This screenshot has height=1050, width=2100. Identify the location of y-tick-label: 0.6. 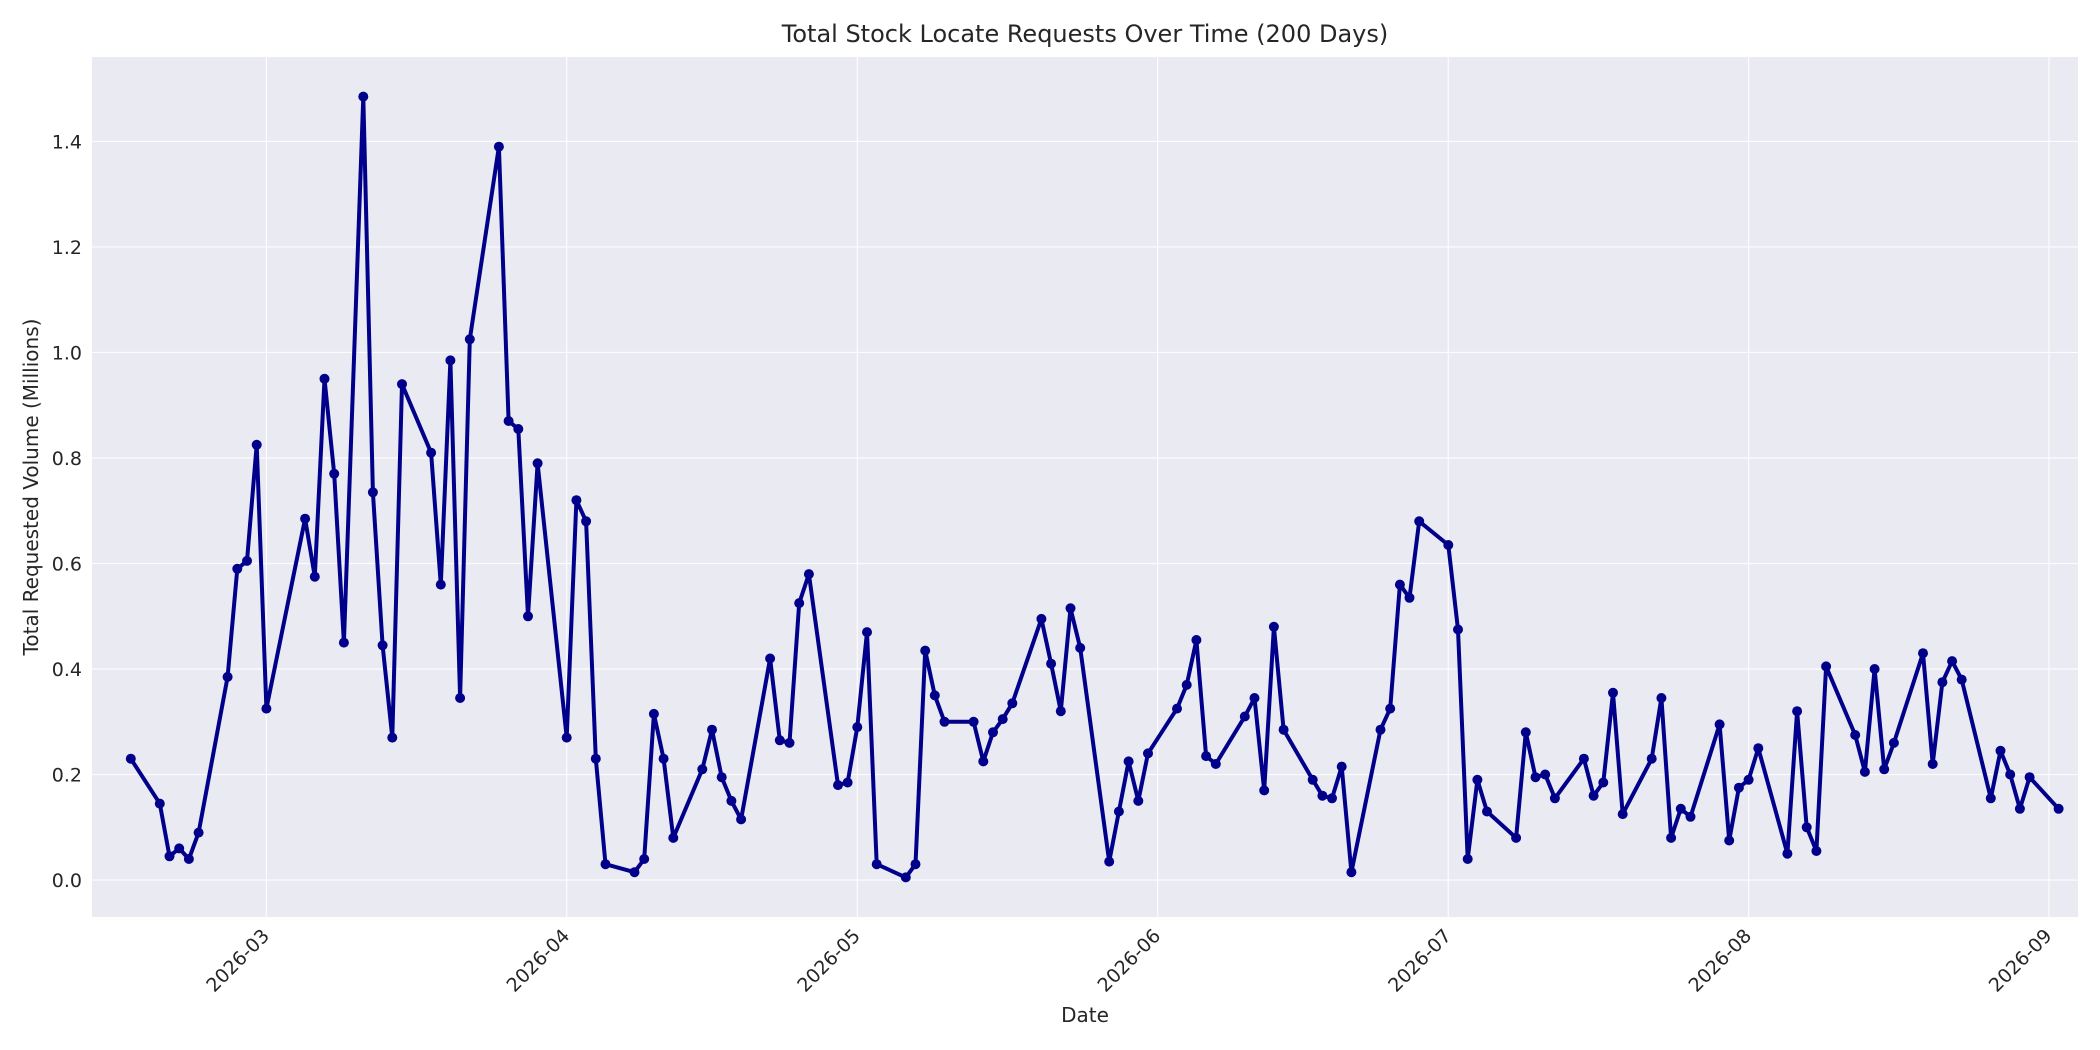
(67, 565).